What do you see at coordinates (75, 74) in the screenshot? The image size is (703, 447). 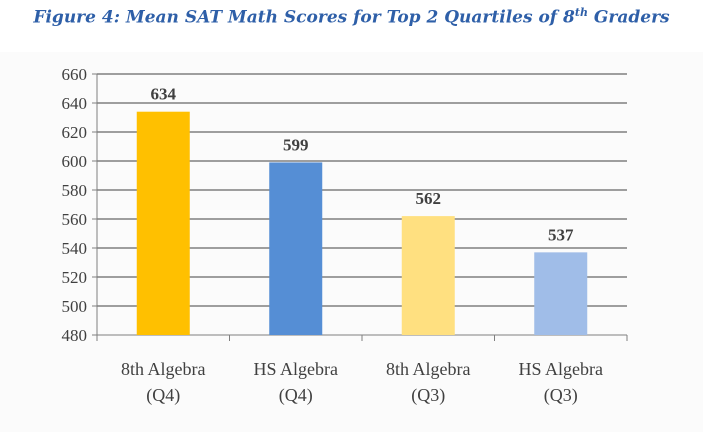 I see `y-tick-label: 660` at bounding box center [75, 74].